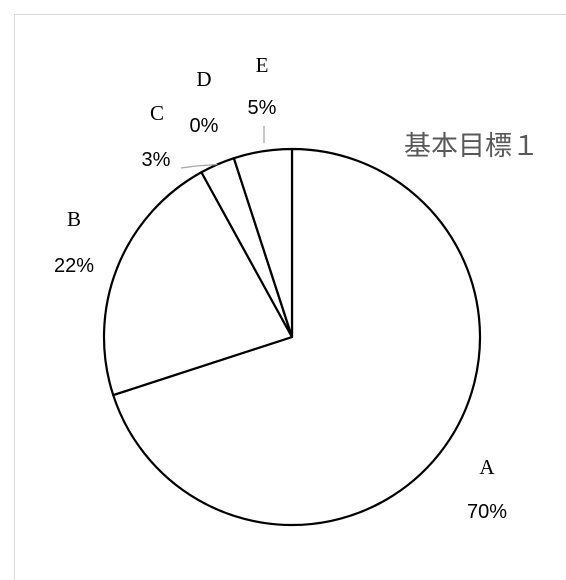 The width and height of the screenshot is (566, 580). Describe the element at coordinates (222, 147) in the screenshot. I see `leader-lines` at that location.